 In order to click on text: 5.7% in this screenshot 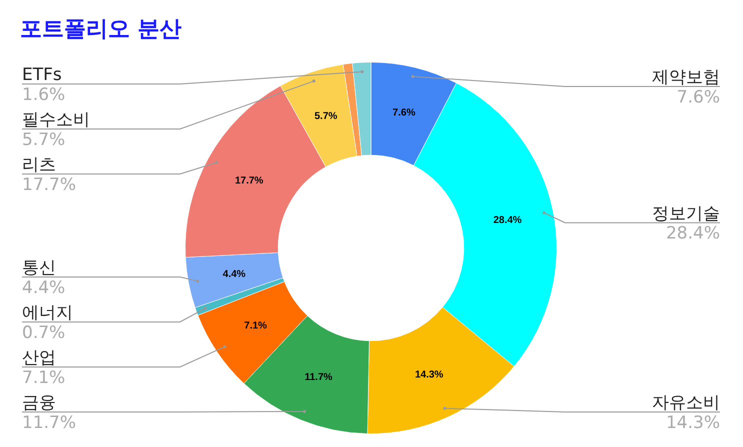, I will do `click(44, 140)`.